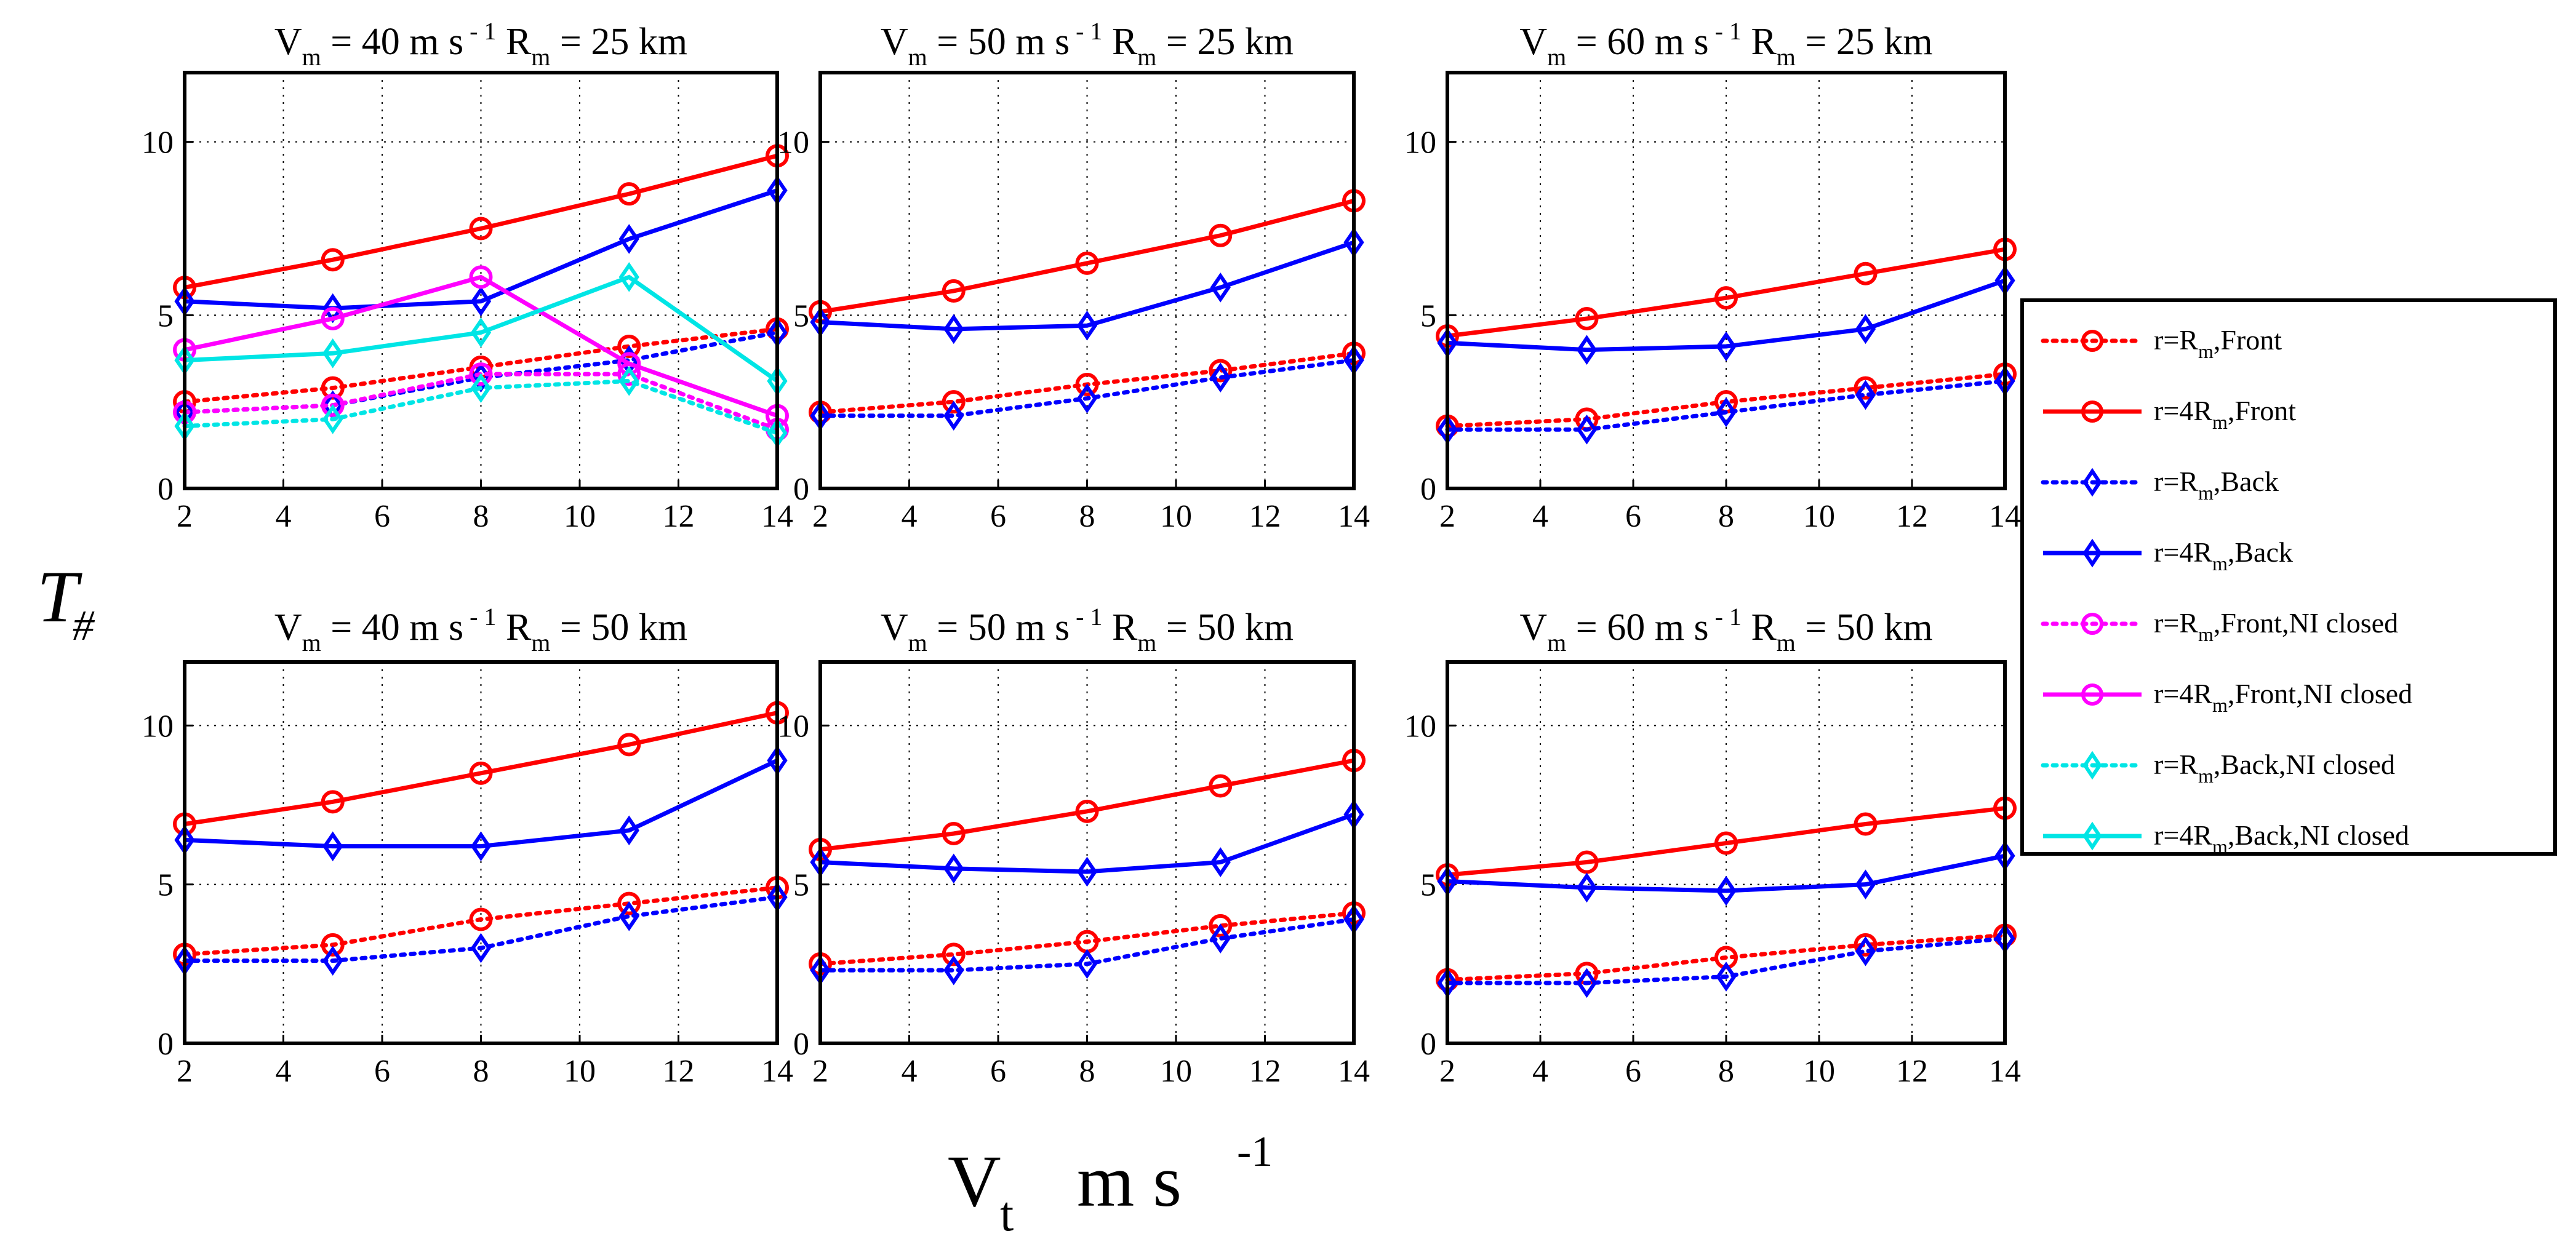 This screenshot has width=2576, height=1239. Describe the element at coordinates (480, 629) in the screenshot. I see `panel-title: Vm = 40 m s - 1 Rm = 50 km` at that location.